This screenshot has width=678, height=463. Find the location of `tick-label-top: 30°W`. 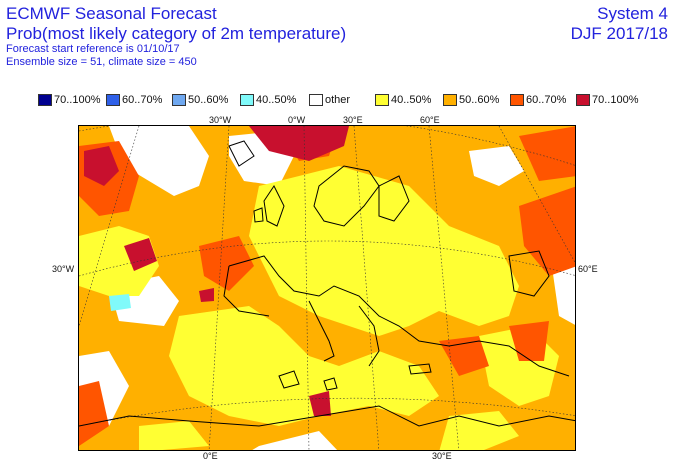

tick-label-top: 30°W is located at coordinates (220, 120).